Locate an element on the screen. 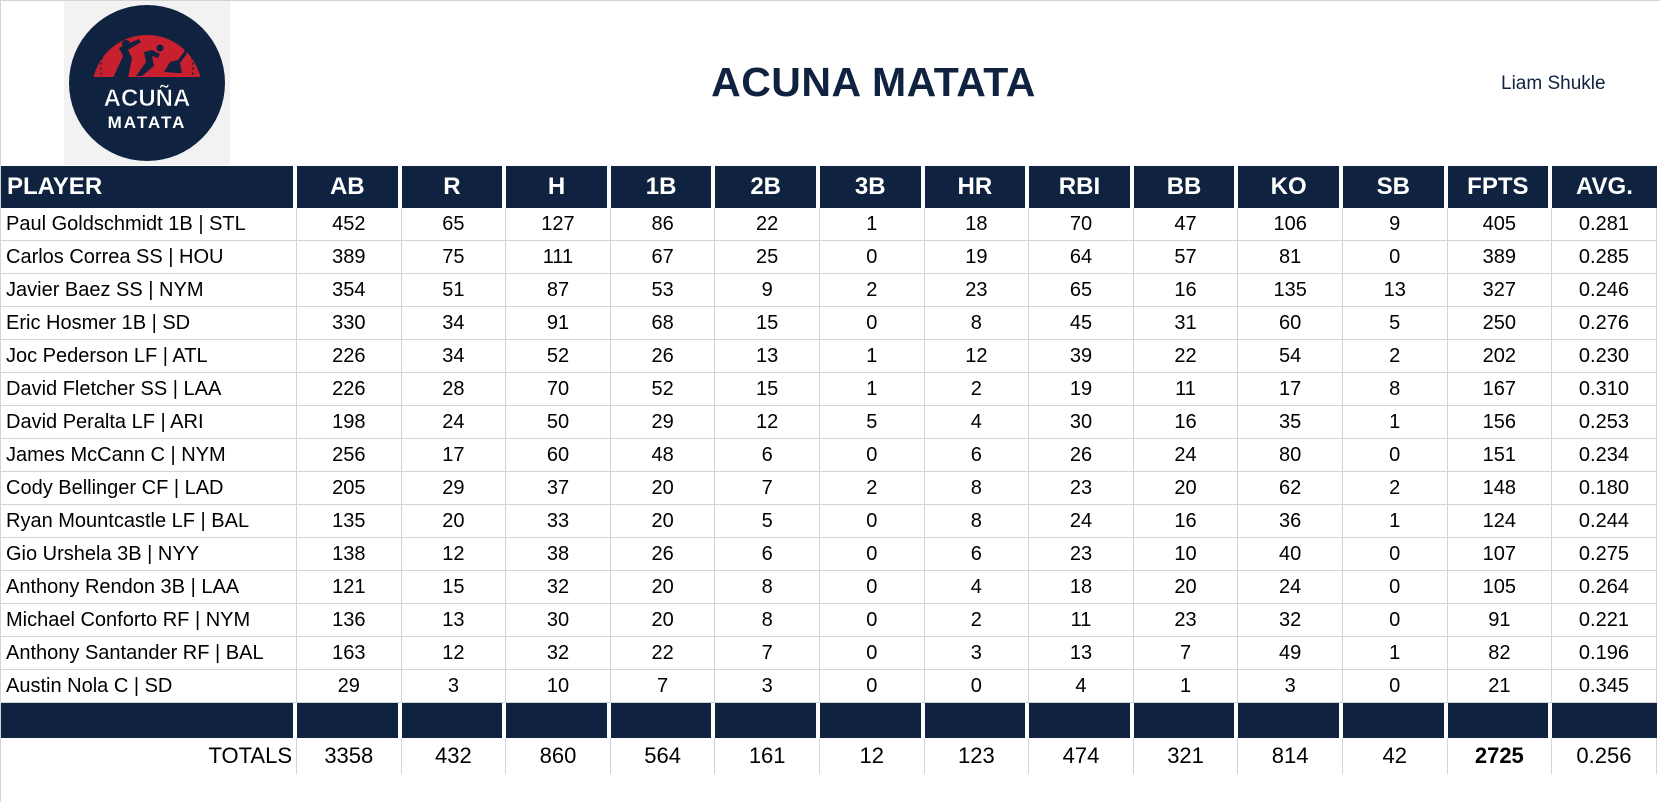 The height and width of the screenshot is (802, 1660). stat-cell-ab: 29 is located at coordinates (349, 686).